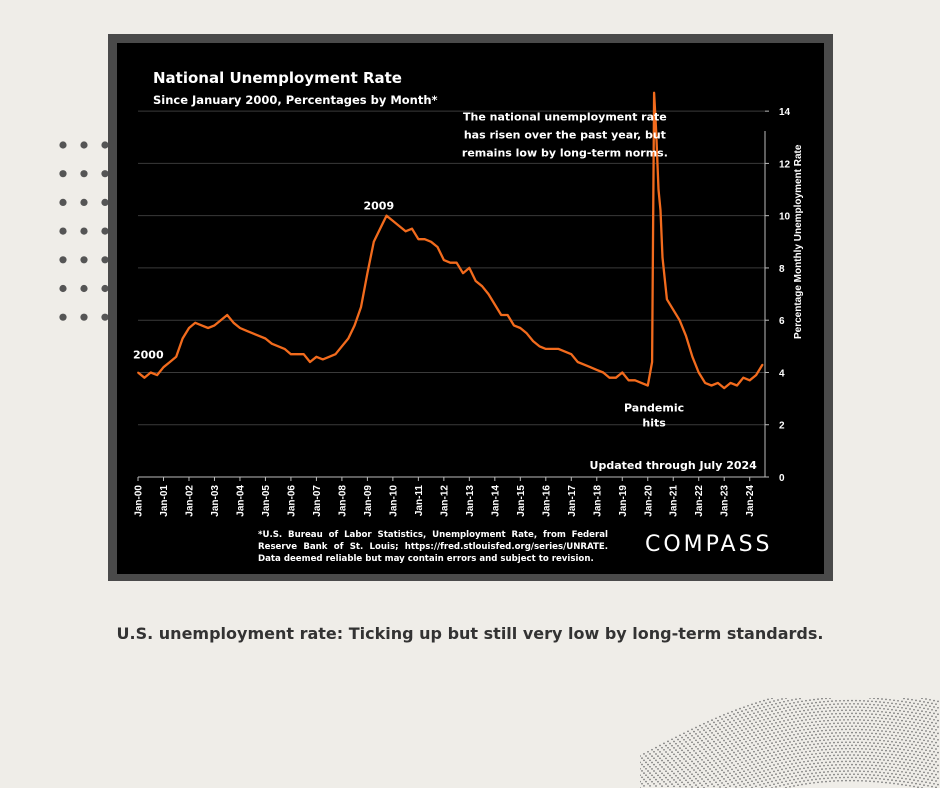  I want to click on x-tick-label: Jan-20, so click(648, 501).